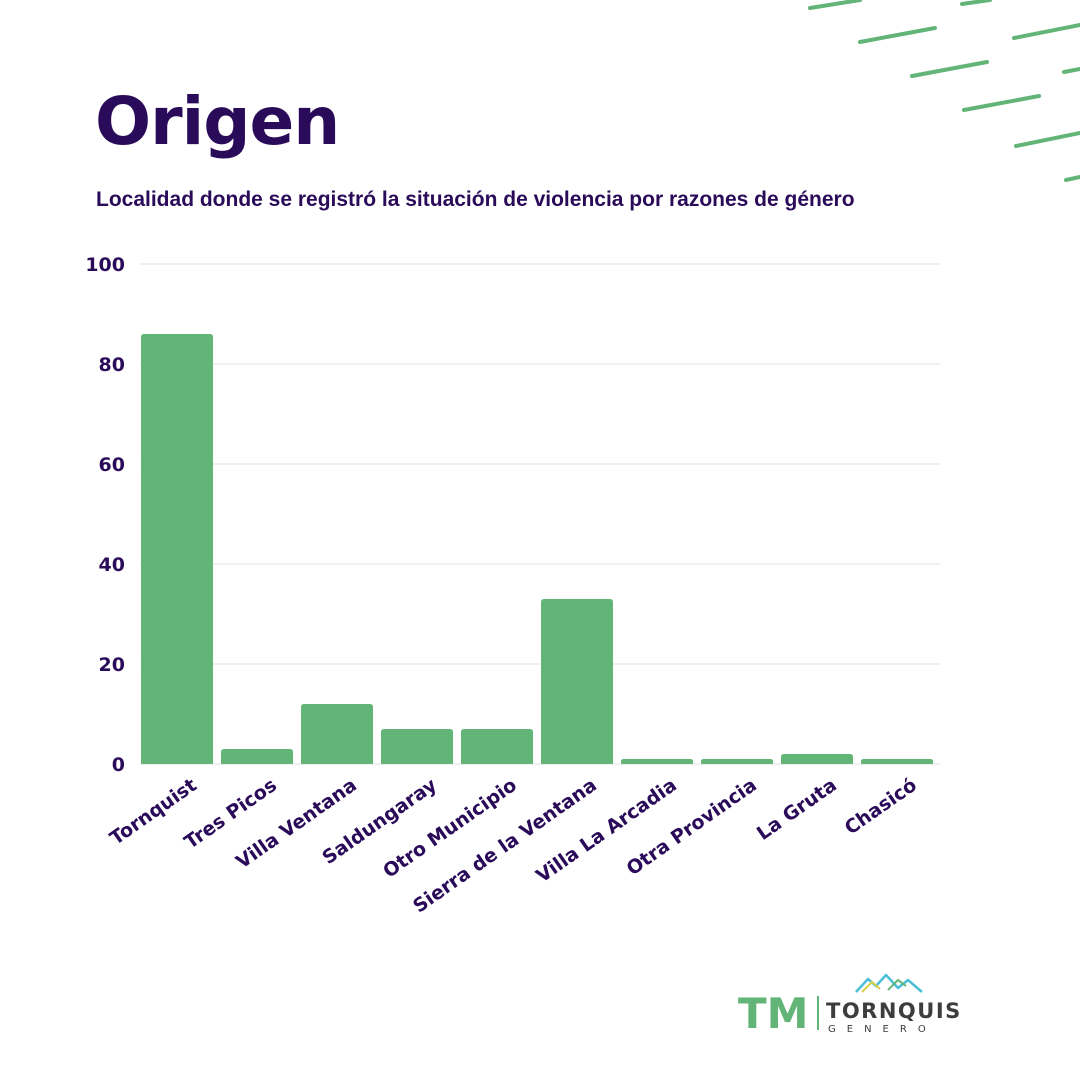  I want to click on bar-saldungaray, so click(417, 746).